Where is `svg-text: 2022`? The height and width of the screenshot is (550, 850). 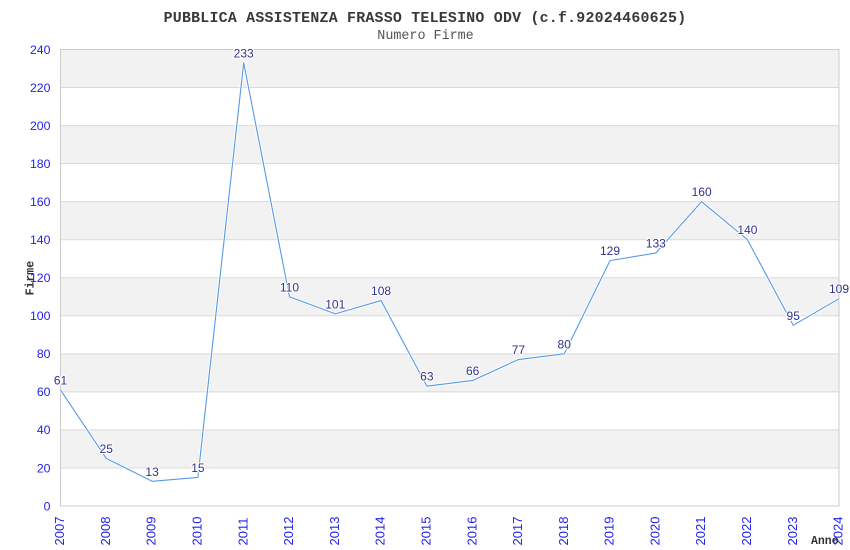
svg-text: 2022 is located at coordinates (746, 531).